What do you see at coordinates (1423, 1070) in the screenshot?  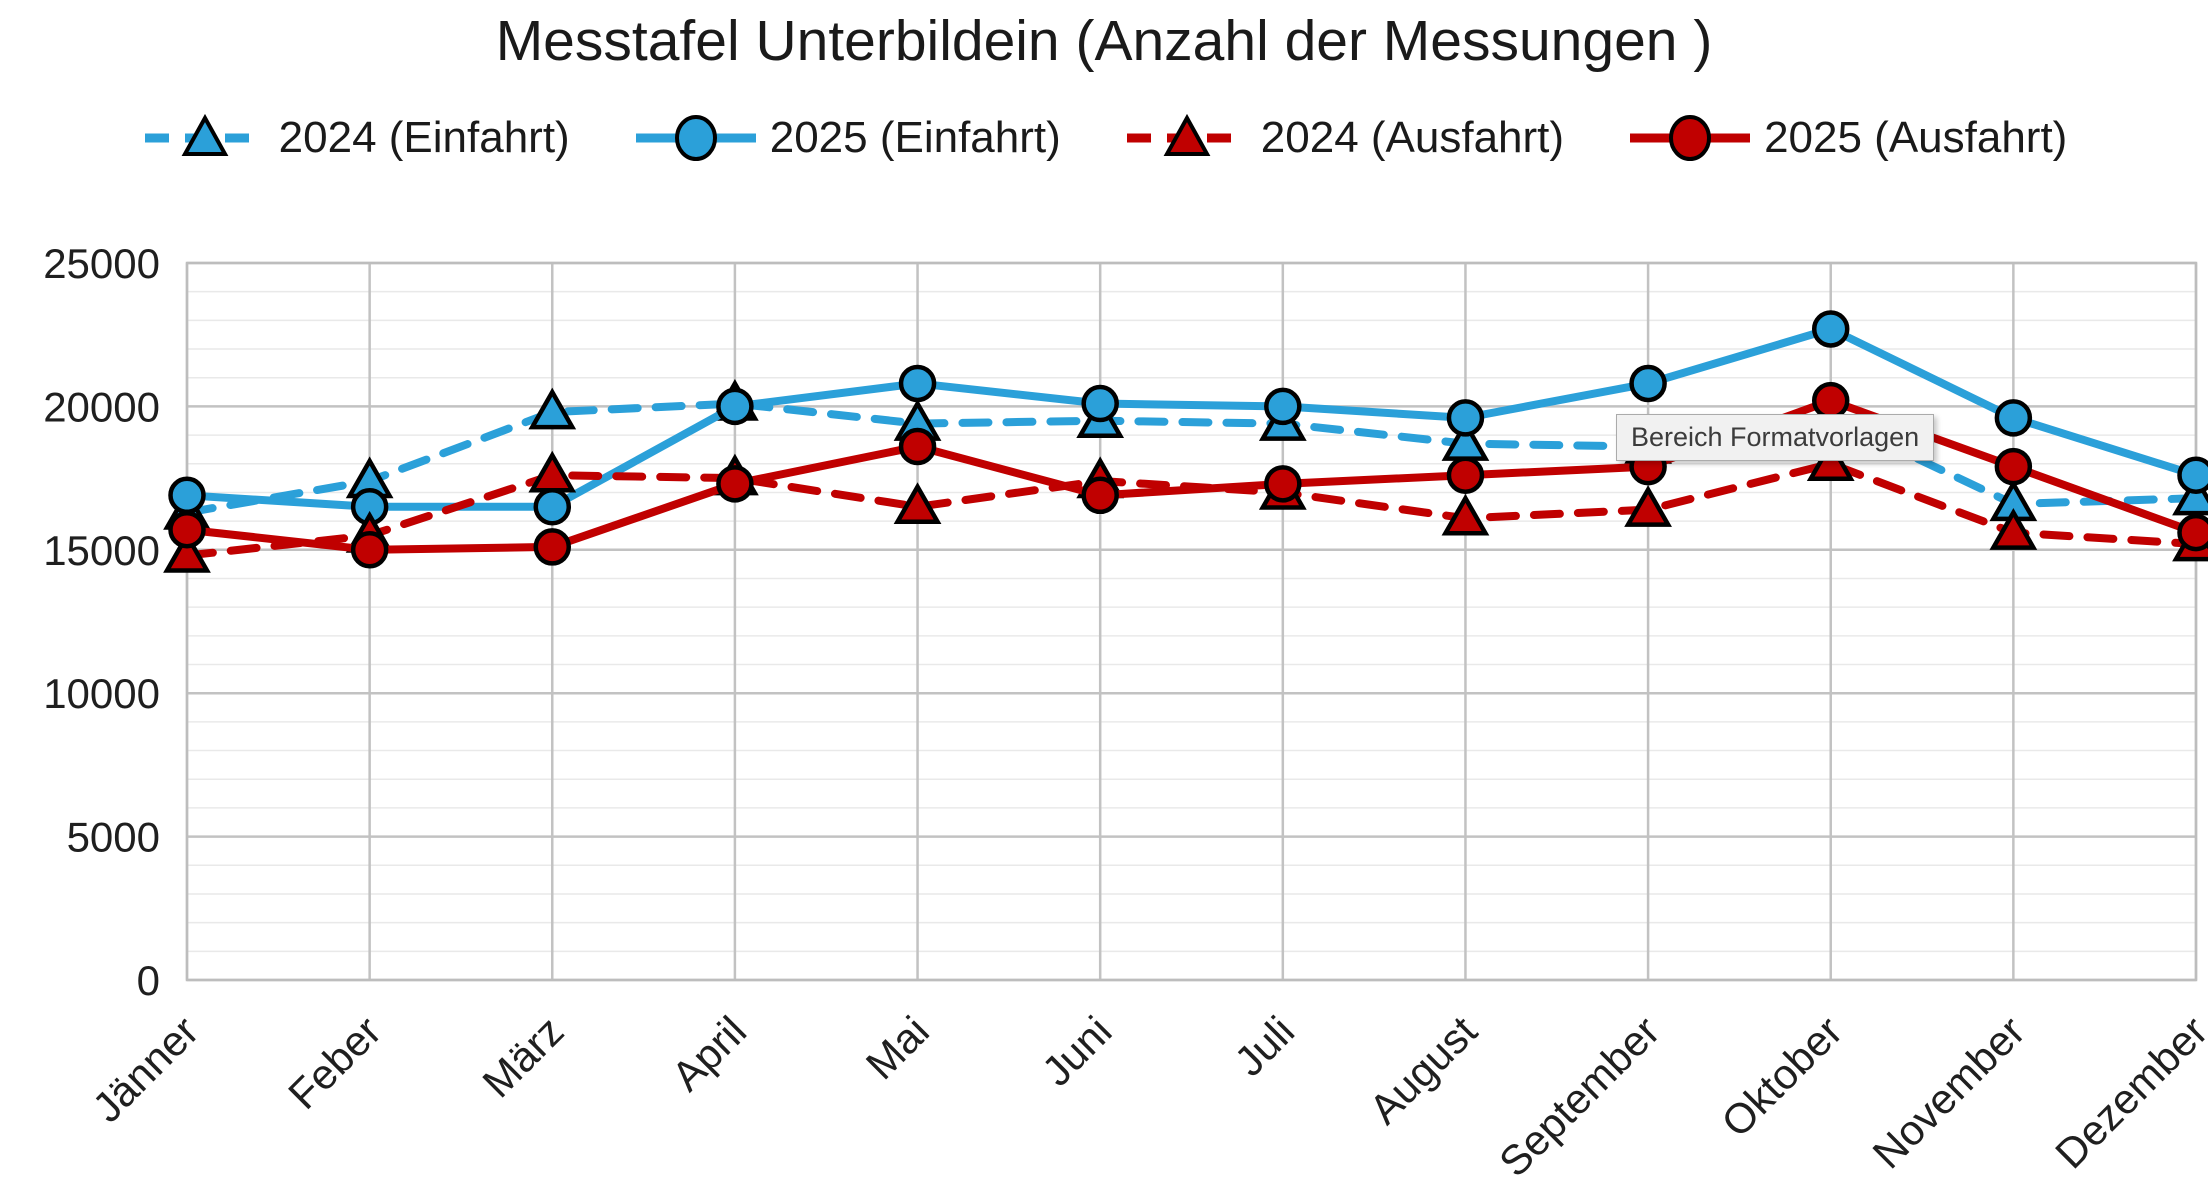 I see `x-tick-label-august: August` at bounding box center [1423, 1070].